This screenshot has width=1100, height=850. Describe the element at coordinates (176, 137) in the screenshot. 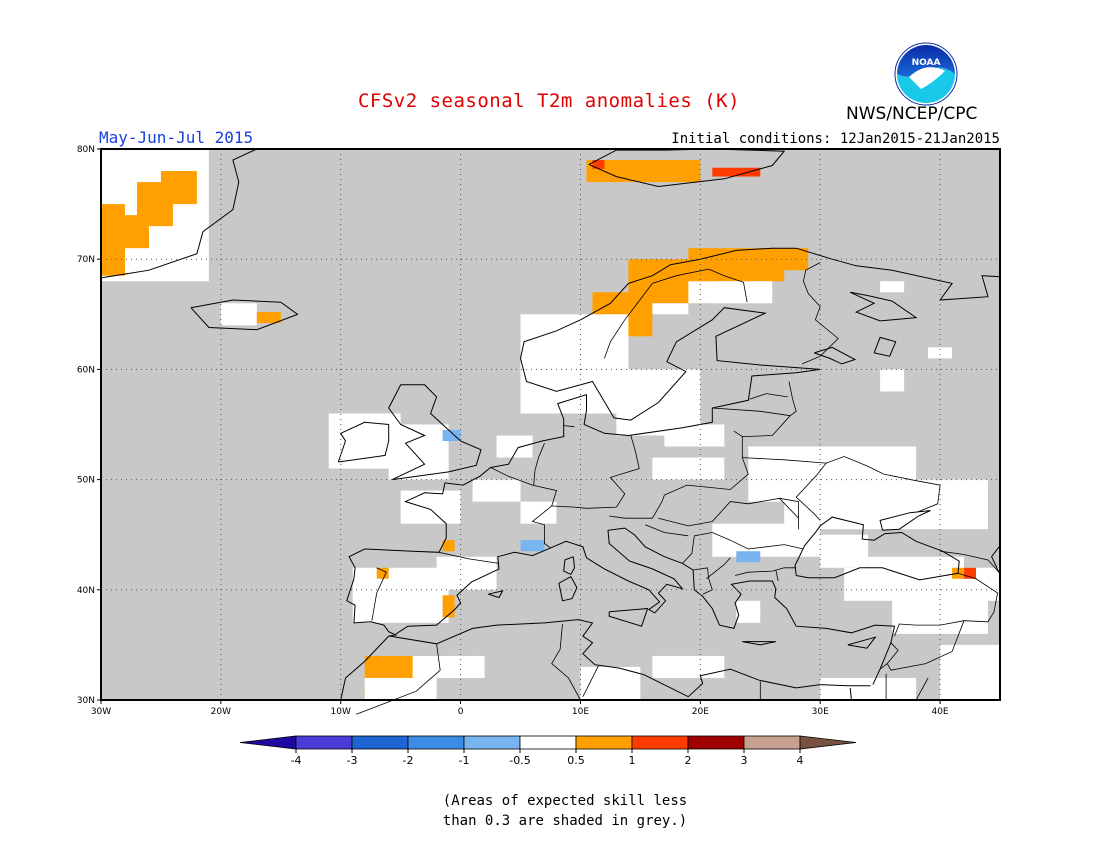

I see `season-label: May-Jun-Jul 2015` at that location.